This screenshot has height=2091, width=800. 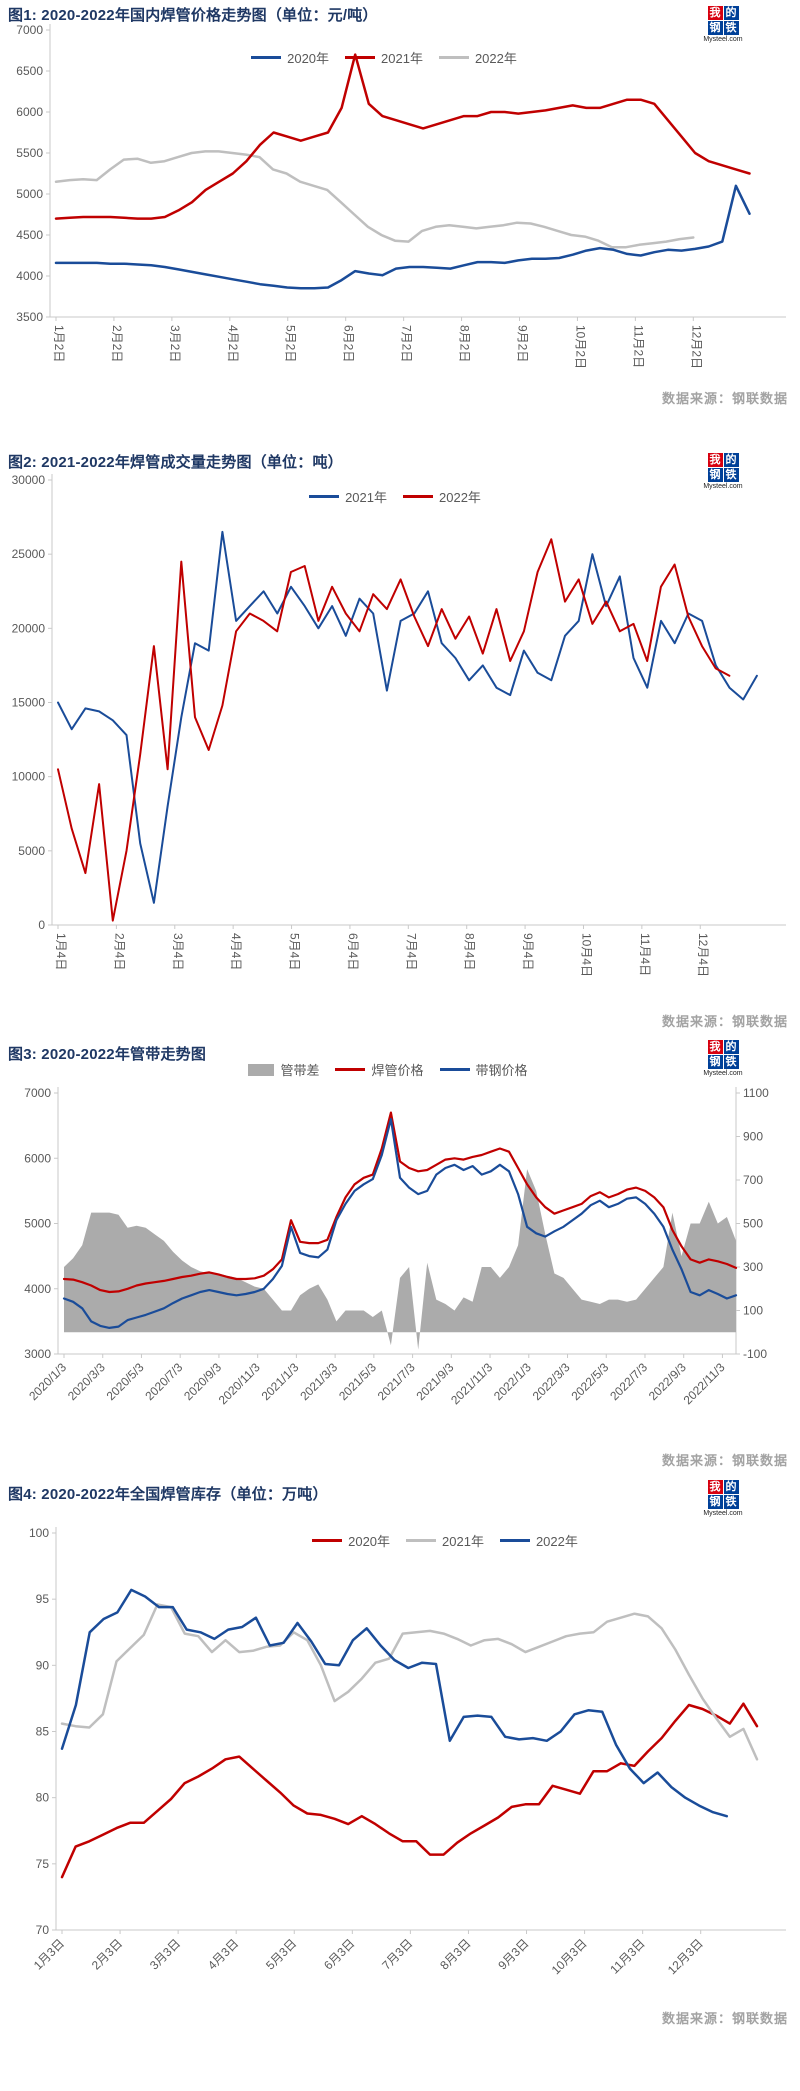 I want to click on chart2-title: 图2: 2021-2022年焊管成交量走势图（单位：吨）, so click(x=175, y=462).